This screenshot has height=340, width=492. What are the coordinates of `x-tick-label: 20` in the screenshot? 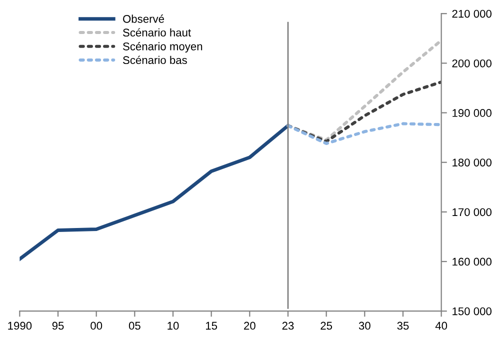 It's located at (250, 326).